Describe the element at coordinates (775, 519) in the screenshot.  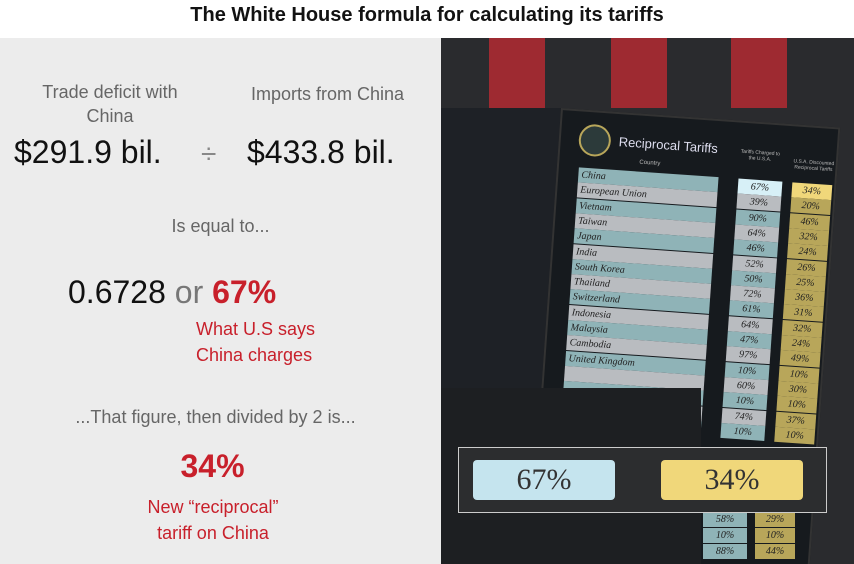
I see `row-reciprocal: 29%` at that location.